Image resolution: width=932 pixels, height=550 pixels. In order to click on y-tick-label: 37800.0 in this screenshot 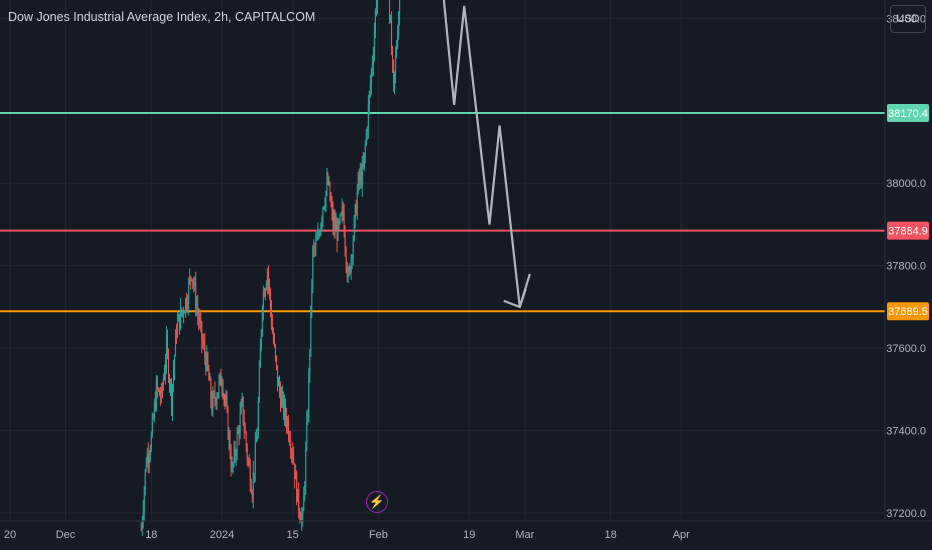, I will do `click(906, 267)`.